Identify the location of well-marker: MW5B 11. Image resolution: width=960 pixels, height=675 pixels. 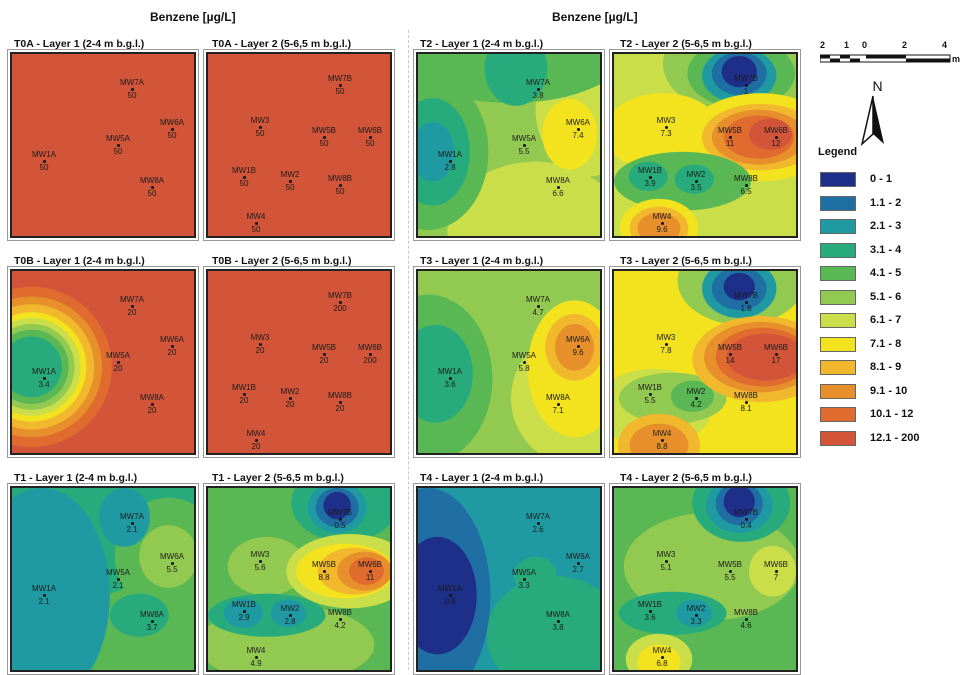
(730, 137).